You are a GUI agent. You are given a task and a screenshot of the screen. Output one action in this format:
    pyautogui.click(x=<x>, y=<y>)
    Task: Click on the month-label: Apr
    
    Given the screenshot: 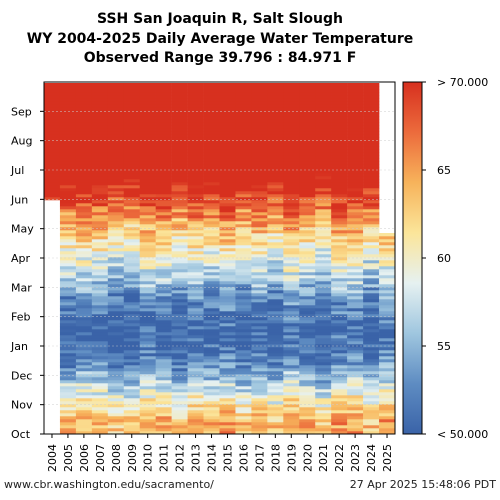 What is the action you would take?
    pyautogui.click(x=21, y=258)
    